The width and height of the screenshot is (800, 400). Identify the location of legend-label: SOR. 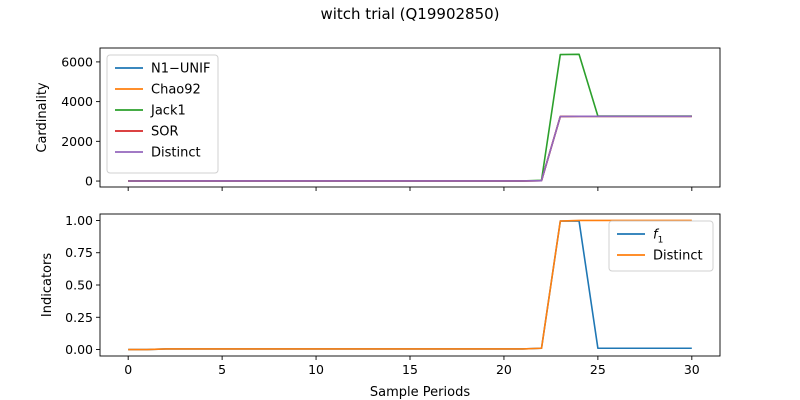
(165, 132).